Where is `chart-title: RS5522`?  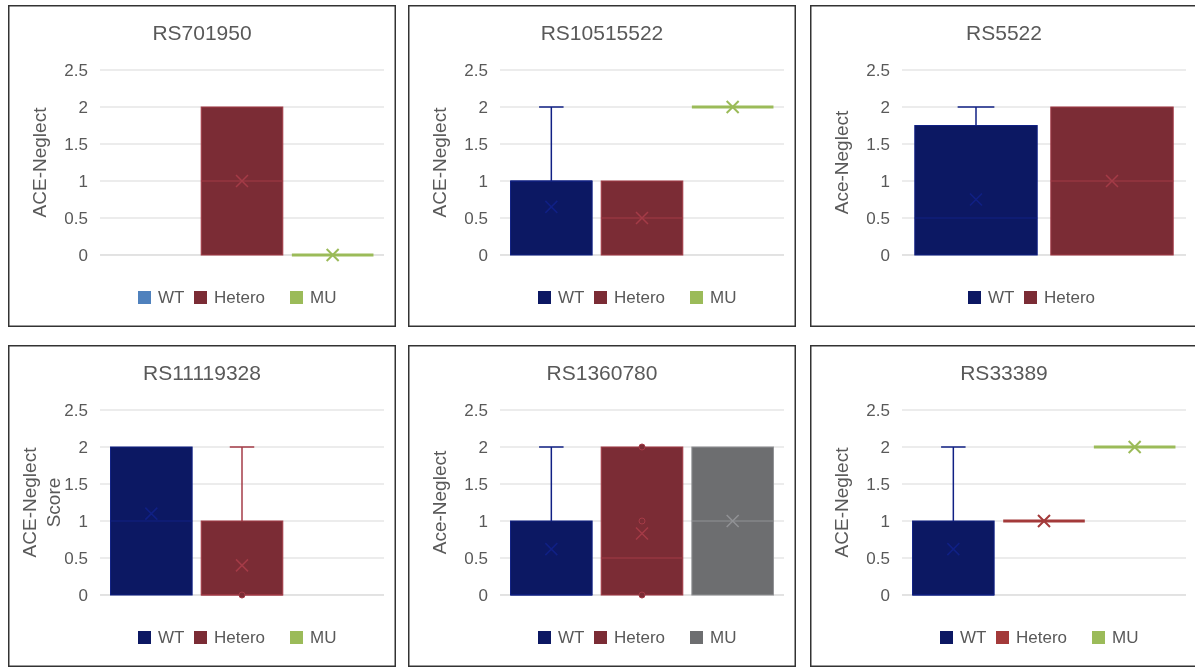 chart-title: RS5522 is located at coordinates (1004, 32).